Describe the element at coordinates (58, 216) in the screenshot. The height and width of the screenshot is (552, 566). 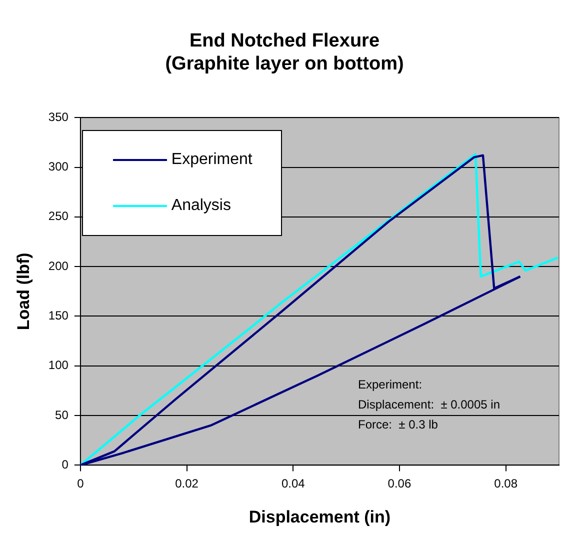
I see `y-tick-label: 250` at that location.